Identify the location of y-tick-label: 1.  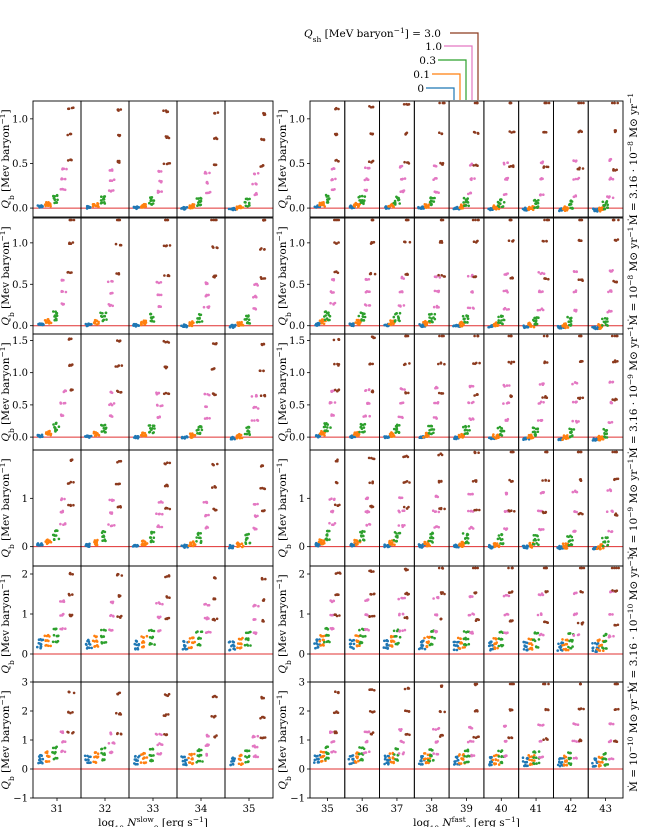
(302, 499).